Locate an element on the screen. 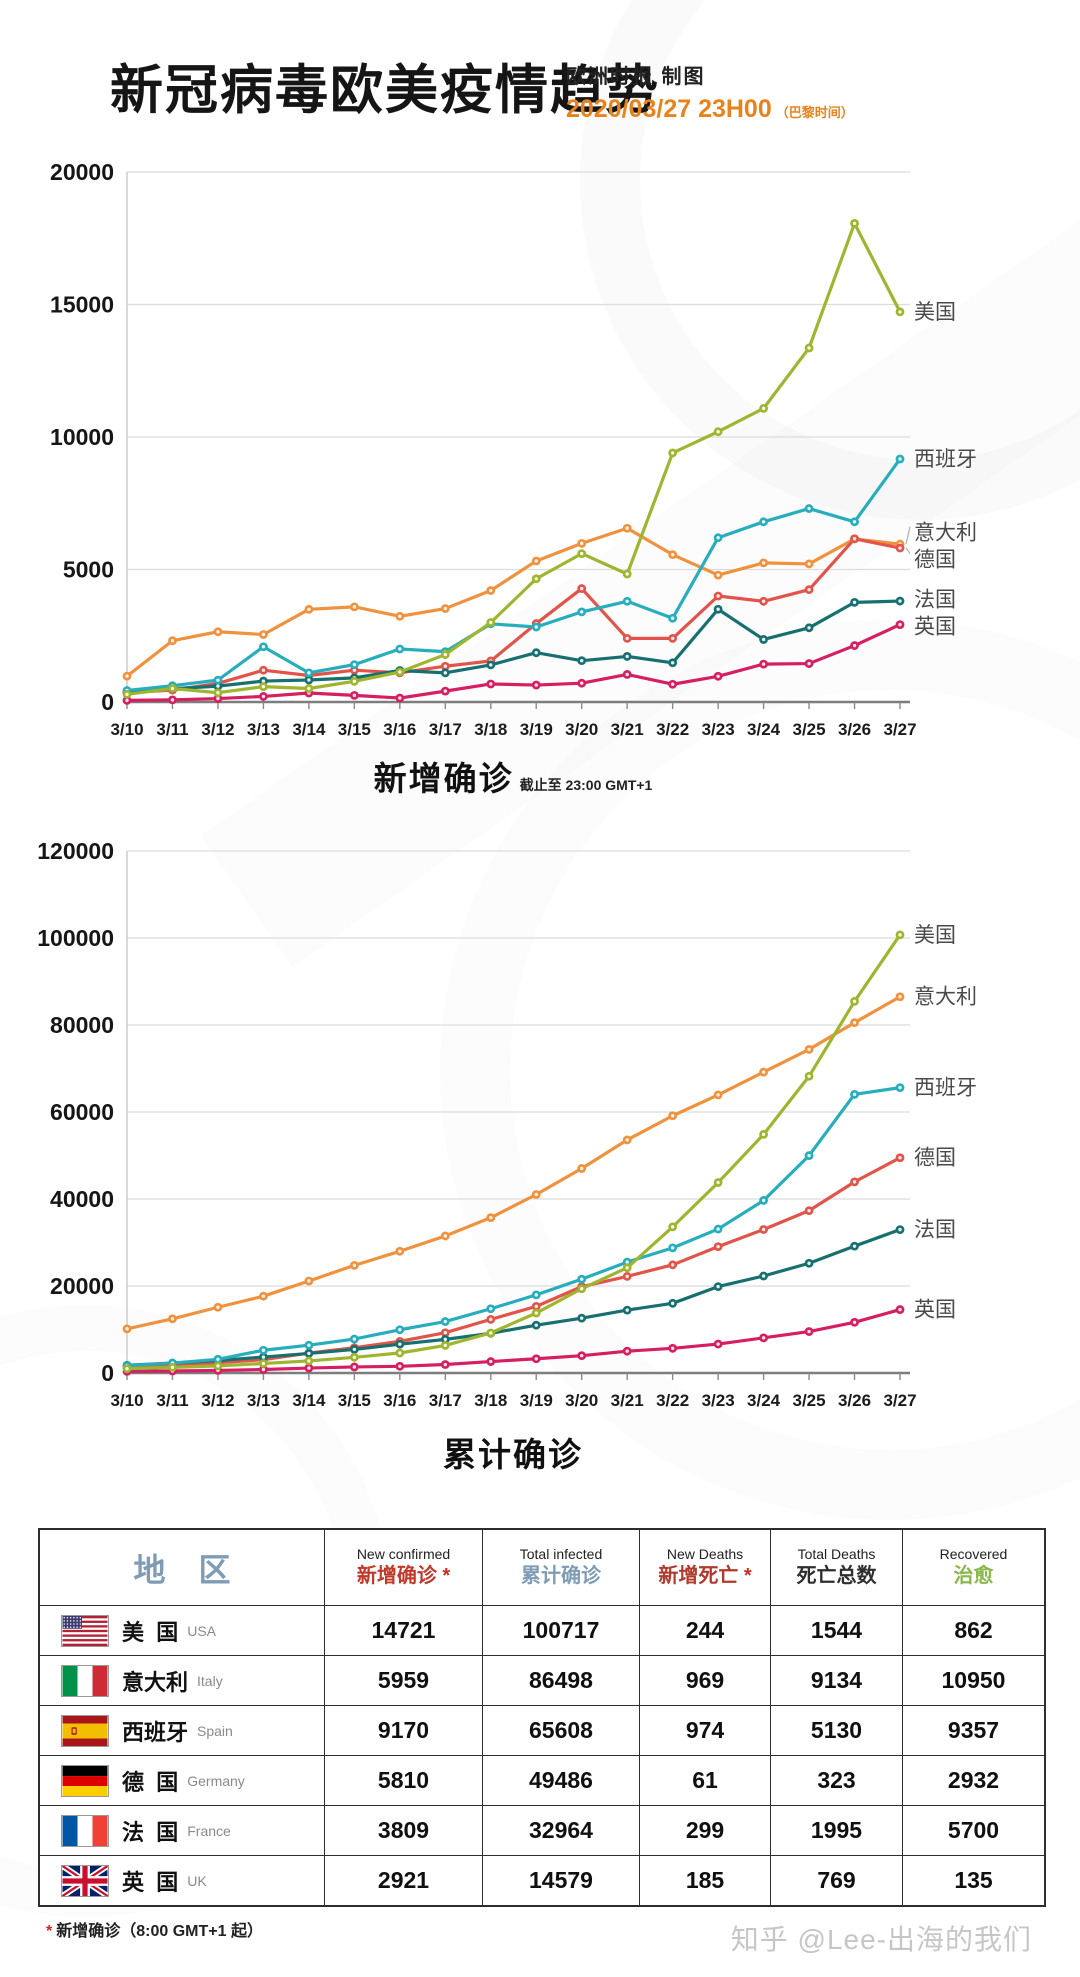 The width and height of the screenshot is (1080, 1977). x-tick-label: 3/12 is located at coordinates (217, 1400).